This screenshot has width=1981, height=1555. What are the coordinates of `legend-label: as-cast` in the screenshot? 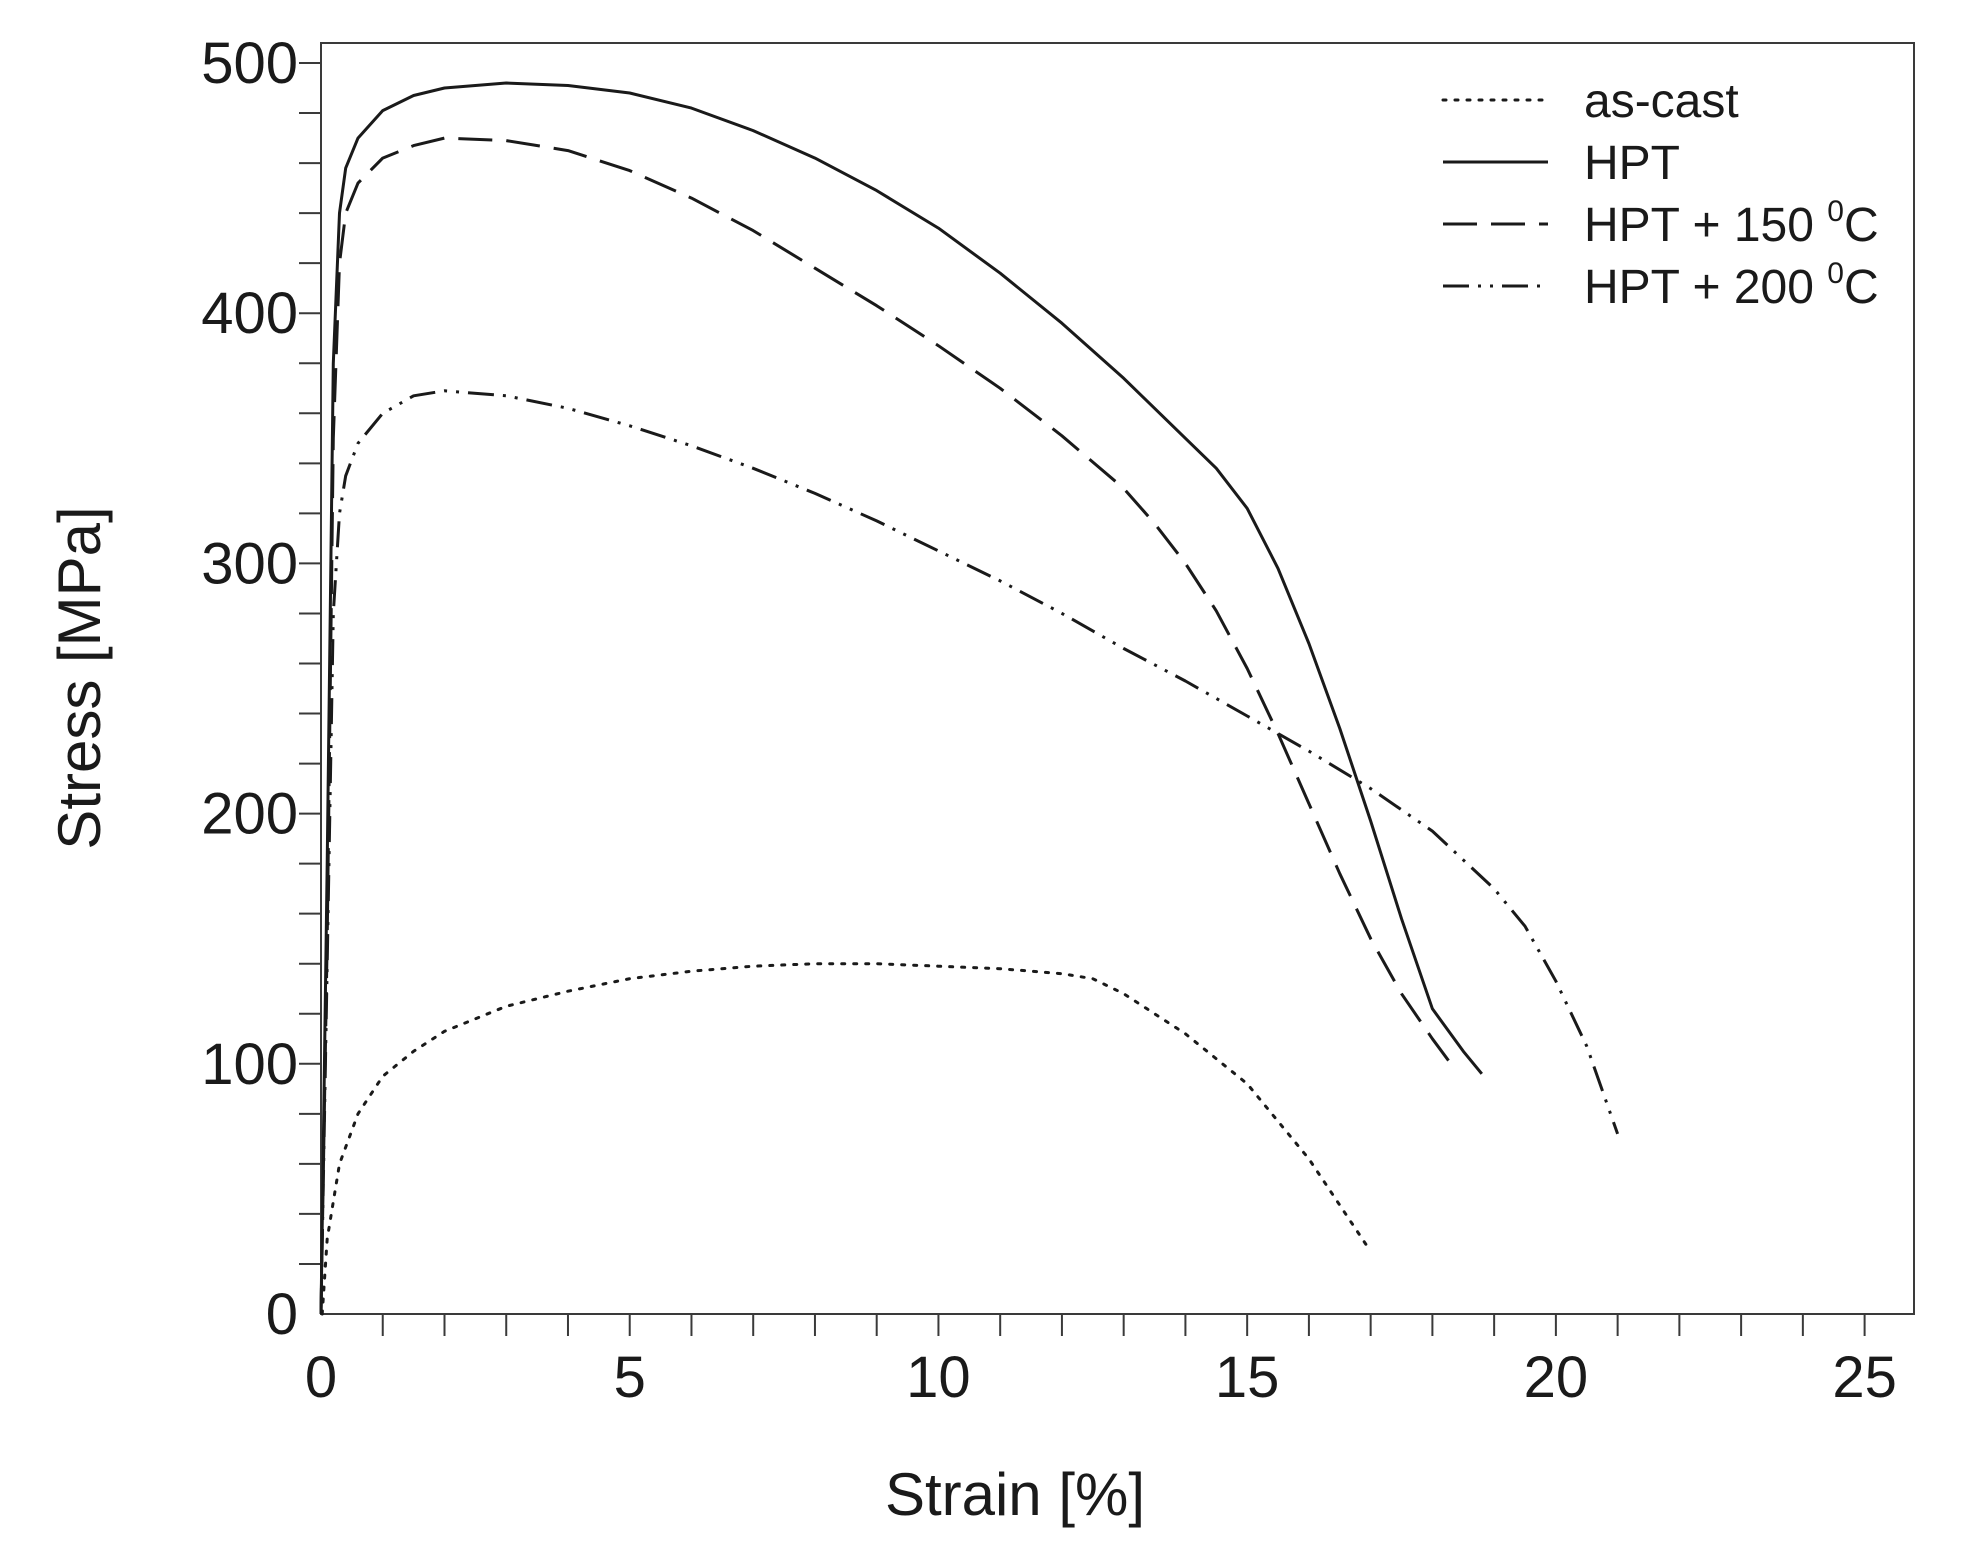 It's located at (1661, 101).